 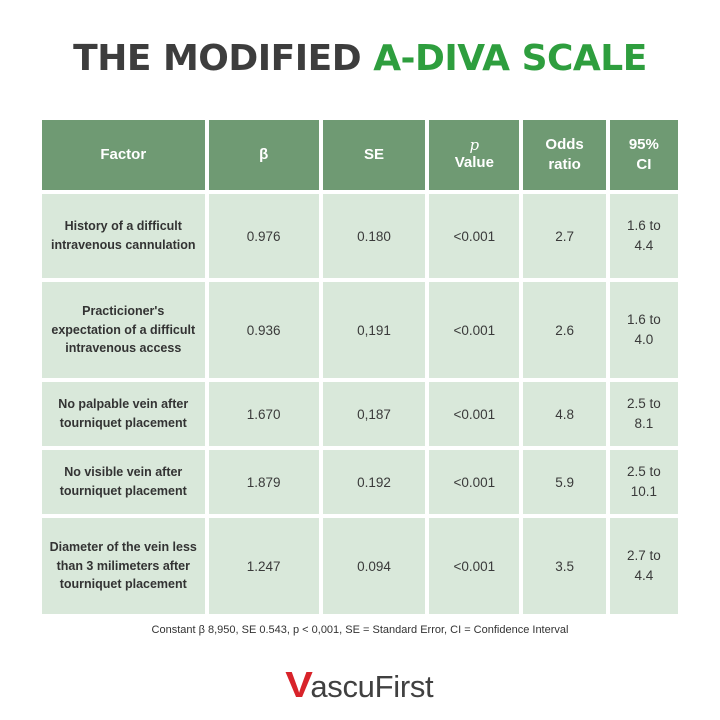 What do you see at coordinates (374, 414) in the screenshot?
I see `se-cell: 0,187` at bounding box center [374, 414].